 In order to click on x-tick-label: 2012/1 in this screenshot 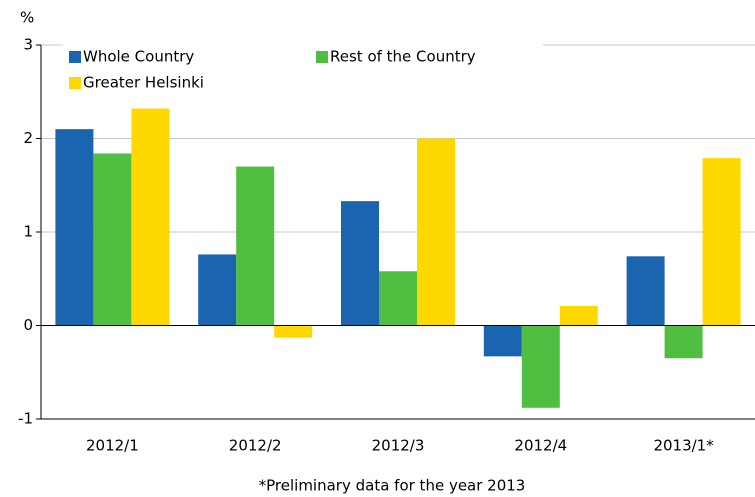, I will do `click(112, 446)`.